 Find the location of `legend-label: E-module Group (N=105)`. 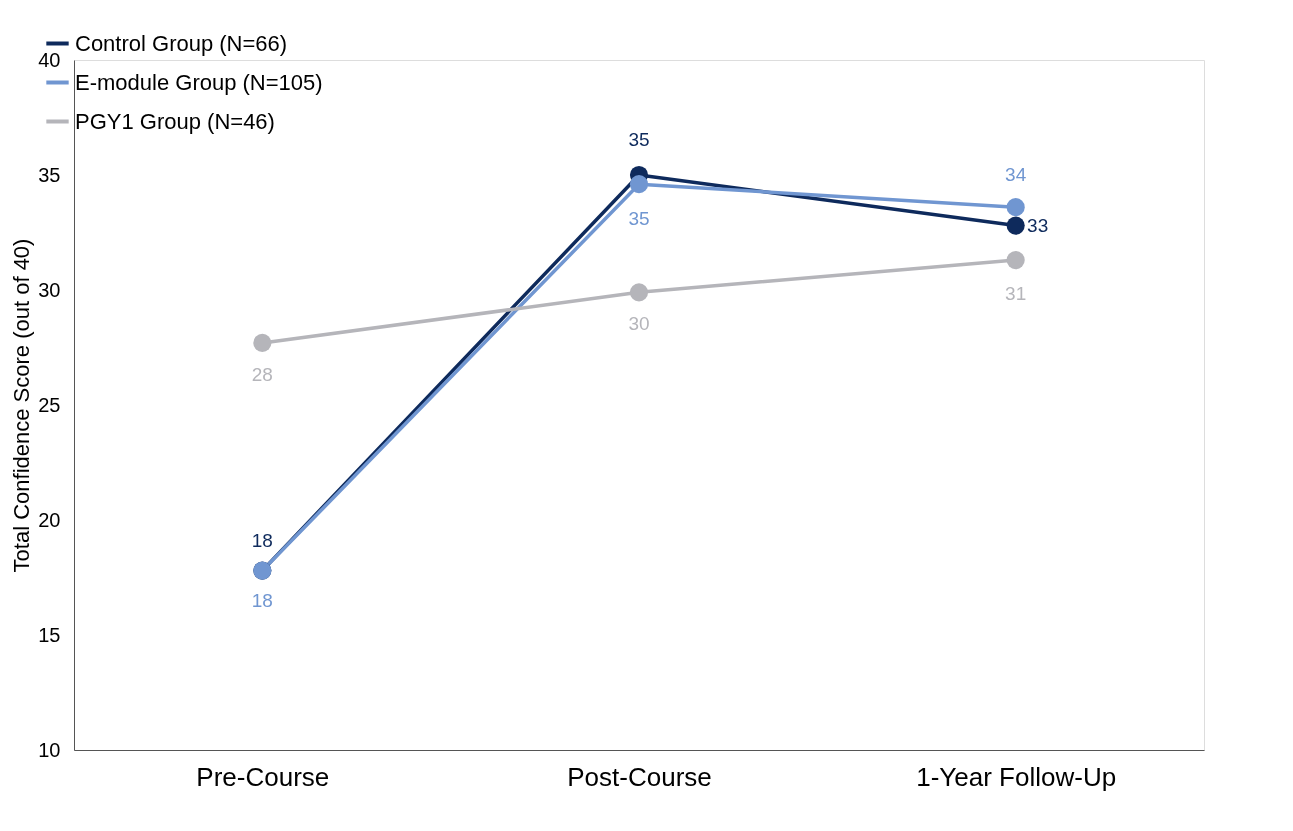

legend-label: E-module Group (N=105) is located at coordinates (199, 82).